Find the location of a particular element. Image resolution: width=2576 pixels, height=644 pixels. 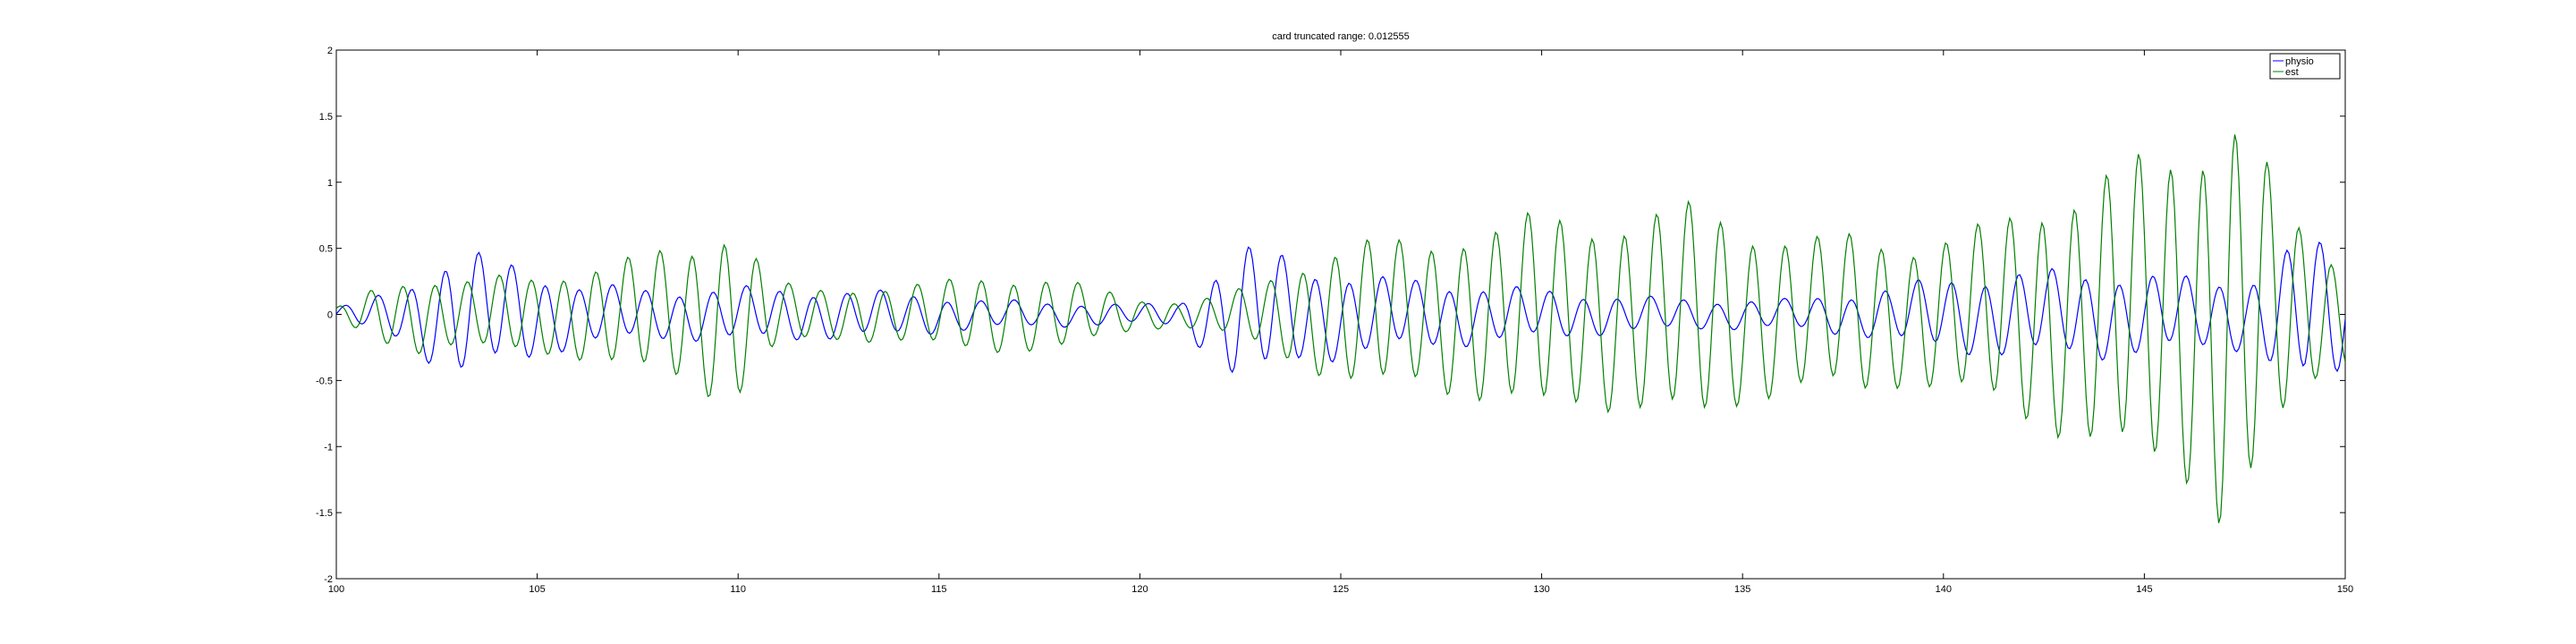

y-tick-label: 1 is located at coordinates (330, 183).